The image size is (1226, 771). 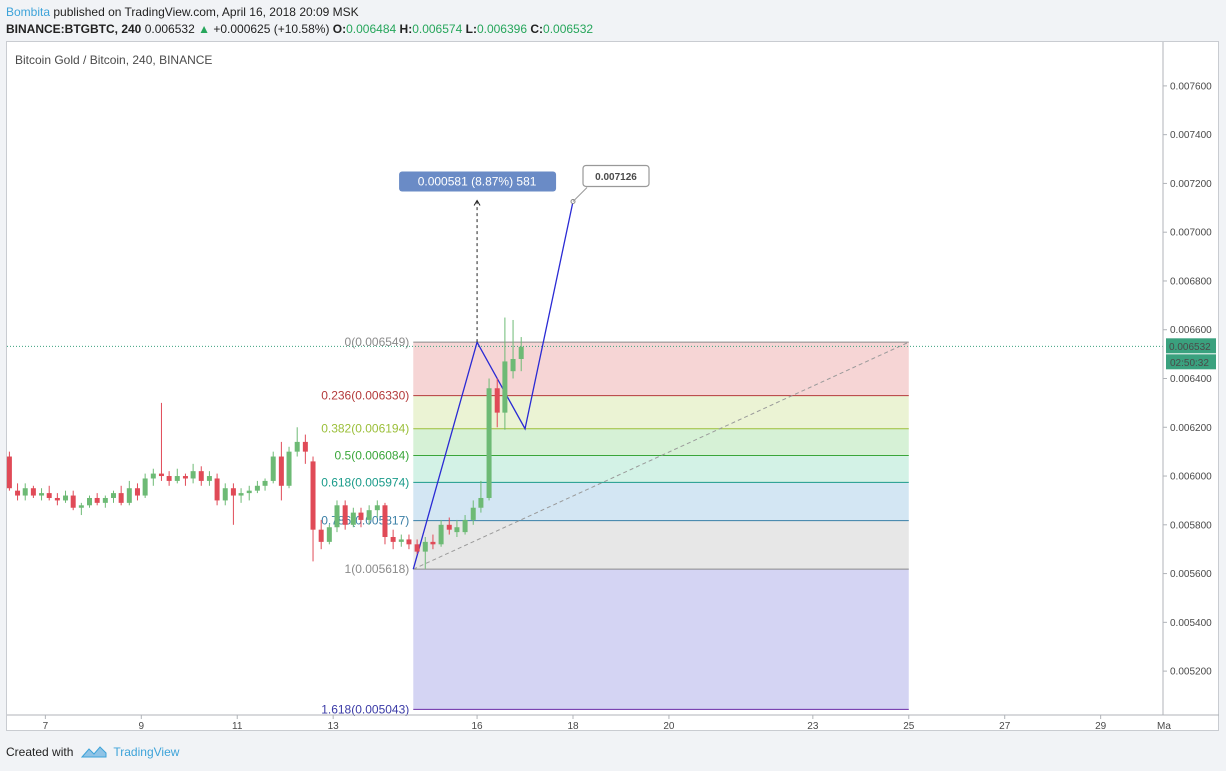 What do you see at coordinates (371, 29) in the screenshot?
I see `open-value: 0.006484` at bounding box center [371, 29].